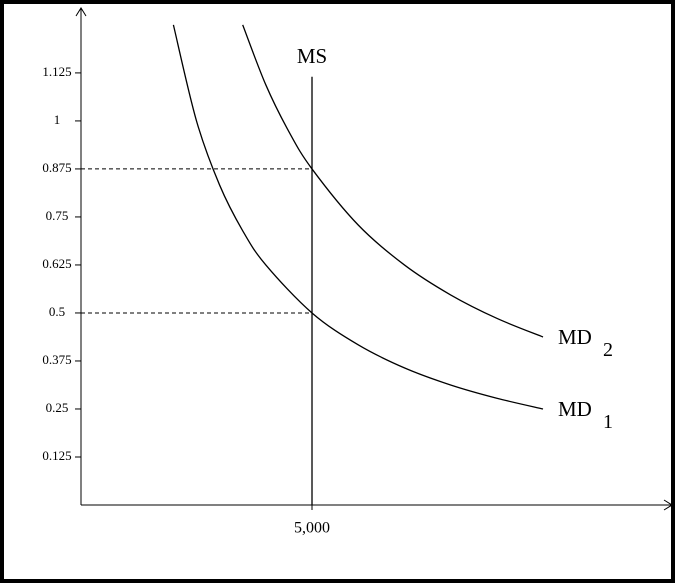 This screenshot has height=583, width=675. Describe the element at coordinates (608, 350) in the screenshot. I see `series-label-subscript: 2` at that location.